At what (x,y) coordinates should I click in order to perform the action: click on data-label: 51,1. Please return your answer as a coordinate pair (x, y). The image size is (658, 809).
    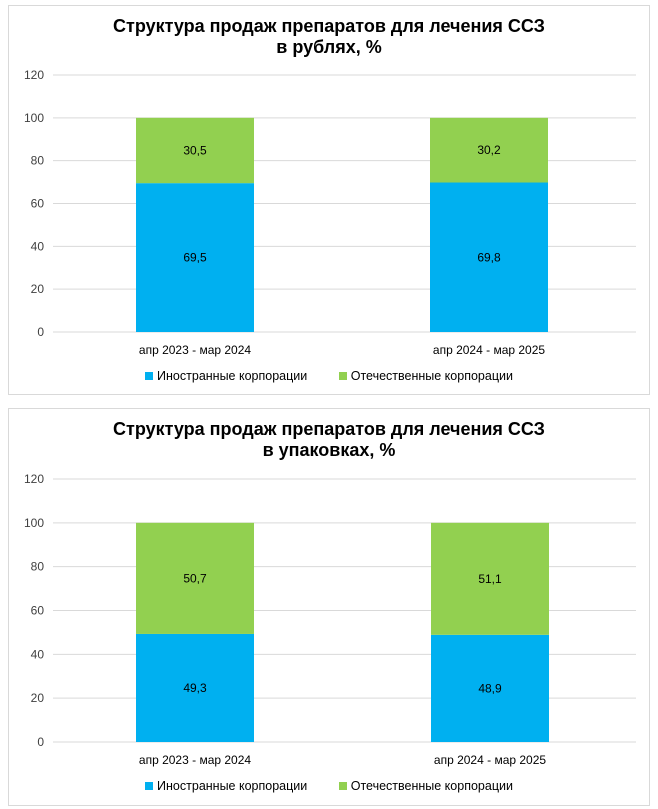
    Looking at the image, I should click on (490, 579).